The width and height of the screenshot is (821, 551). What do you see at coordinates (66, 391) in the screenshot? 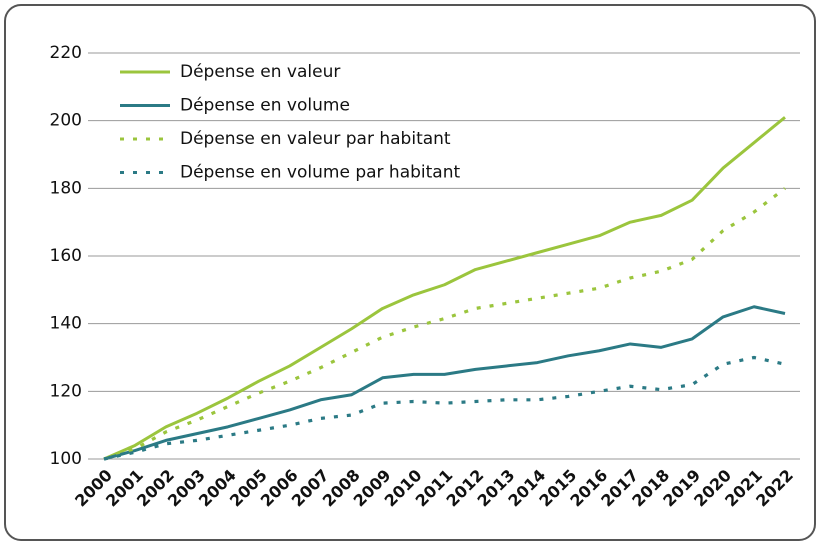
I see `y-tick-label: 120` at bounding box center [66, 391].